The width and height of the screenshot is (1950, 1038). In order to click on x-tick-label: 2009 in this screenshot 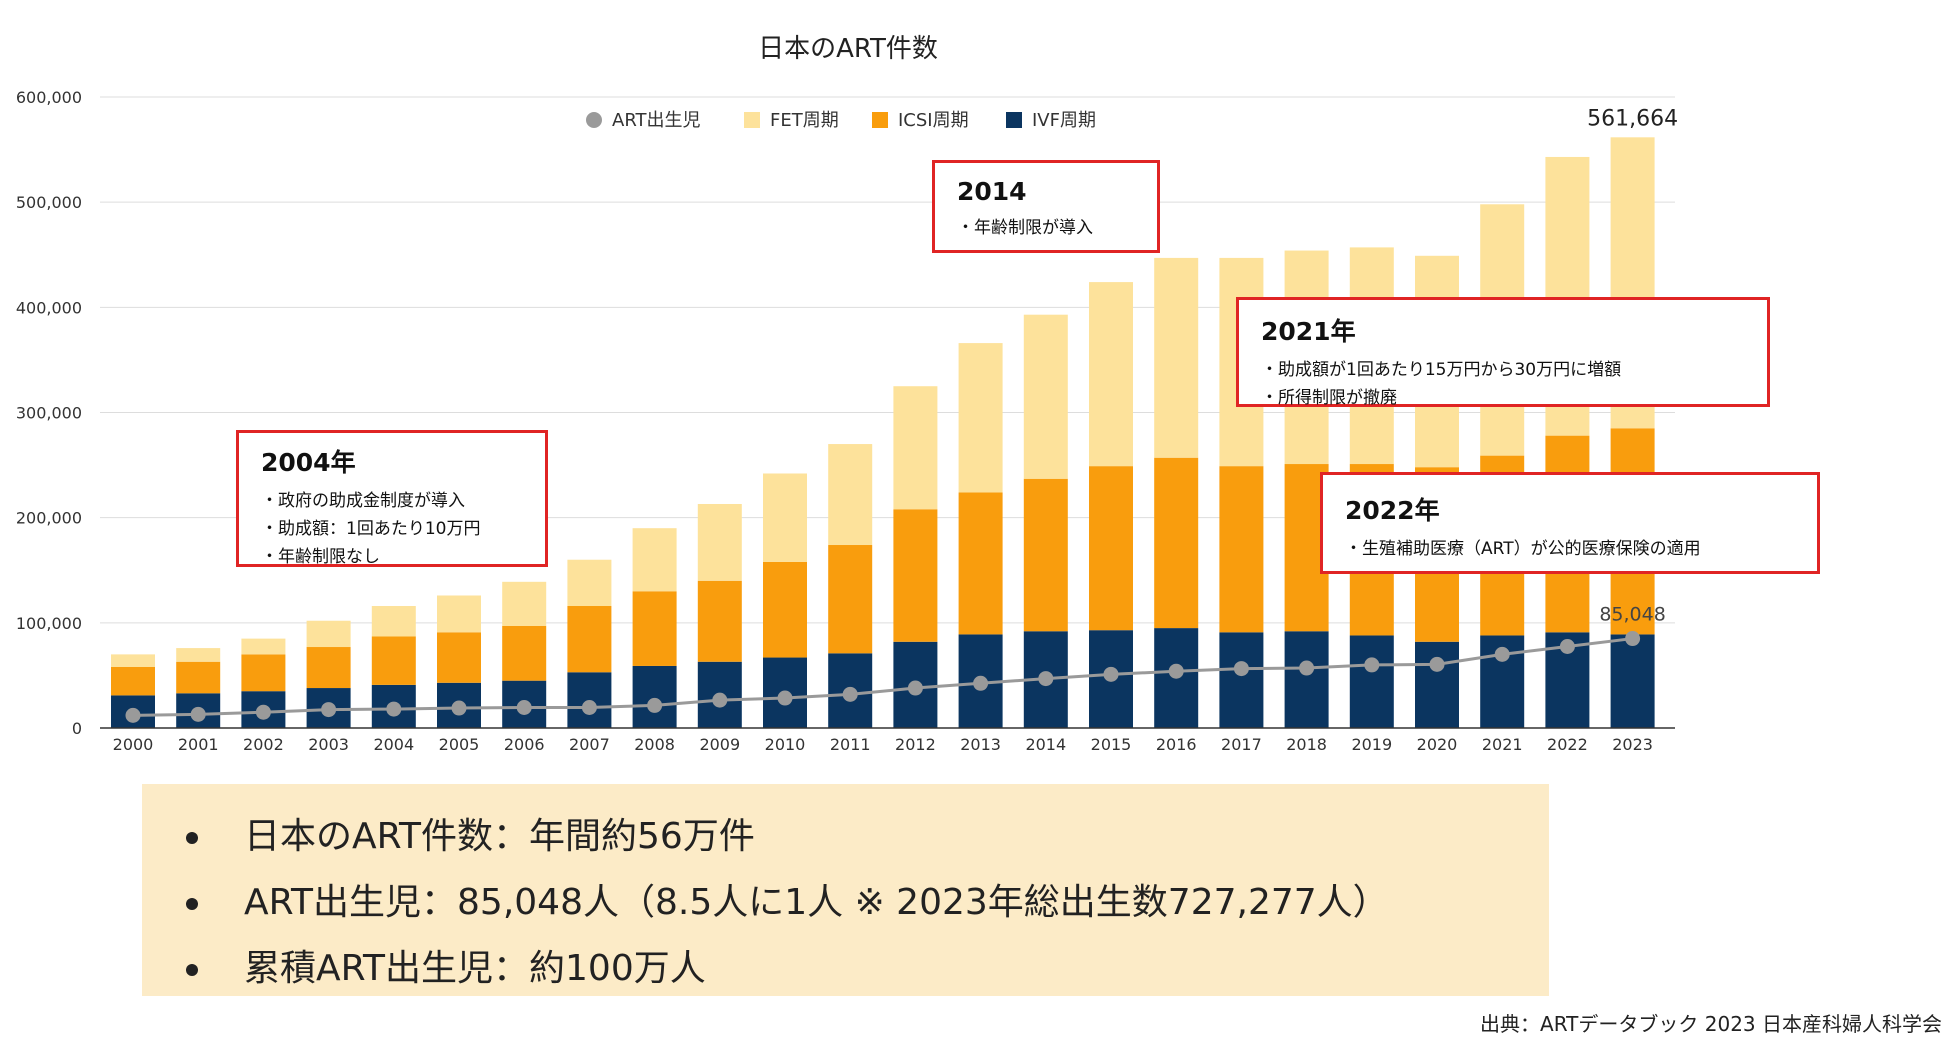, I will do `click(719, 744)`.